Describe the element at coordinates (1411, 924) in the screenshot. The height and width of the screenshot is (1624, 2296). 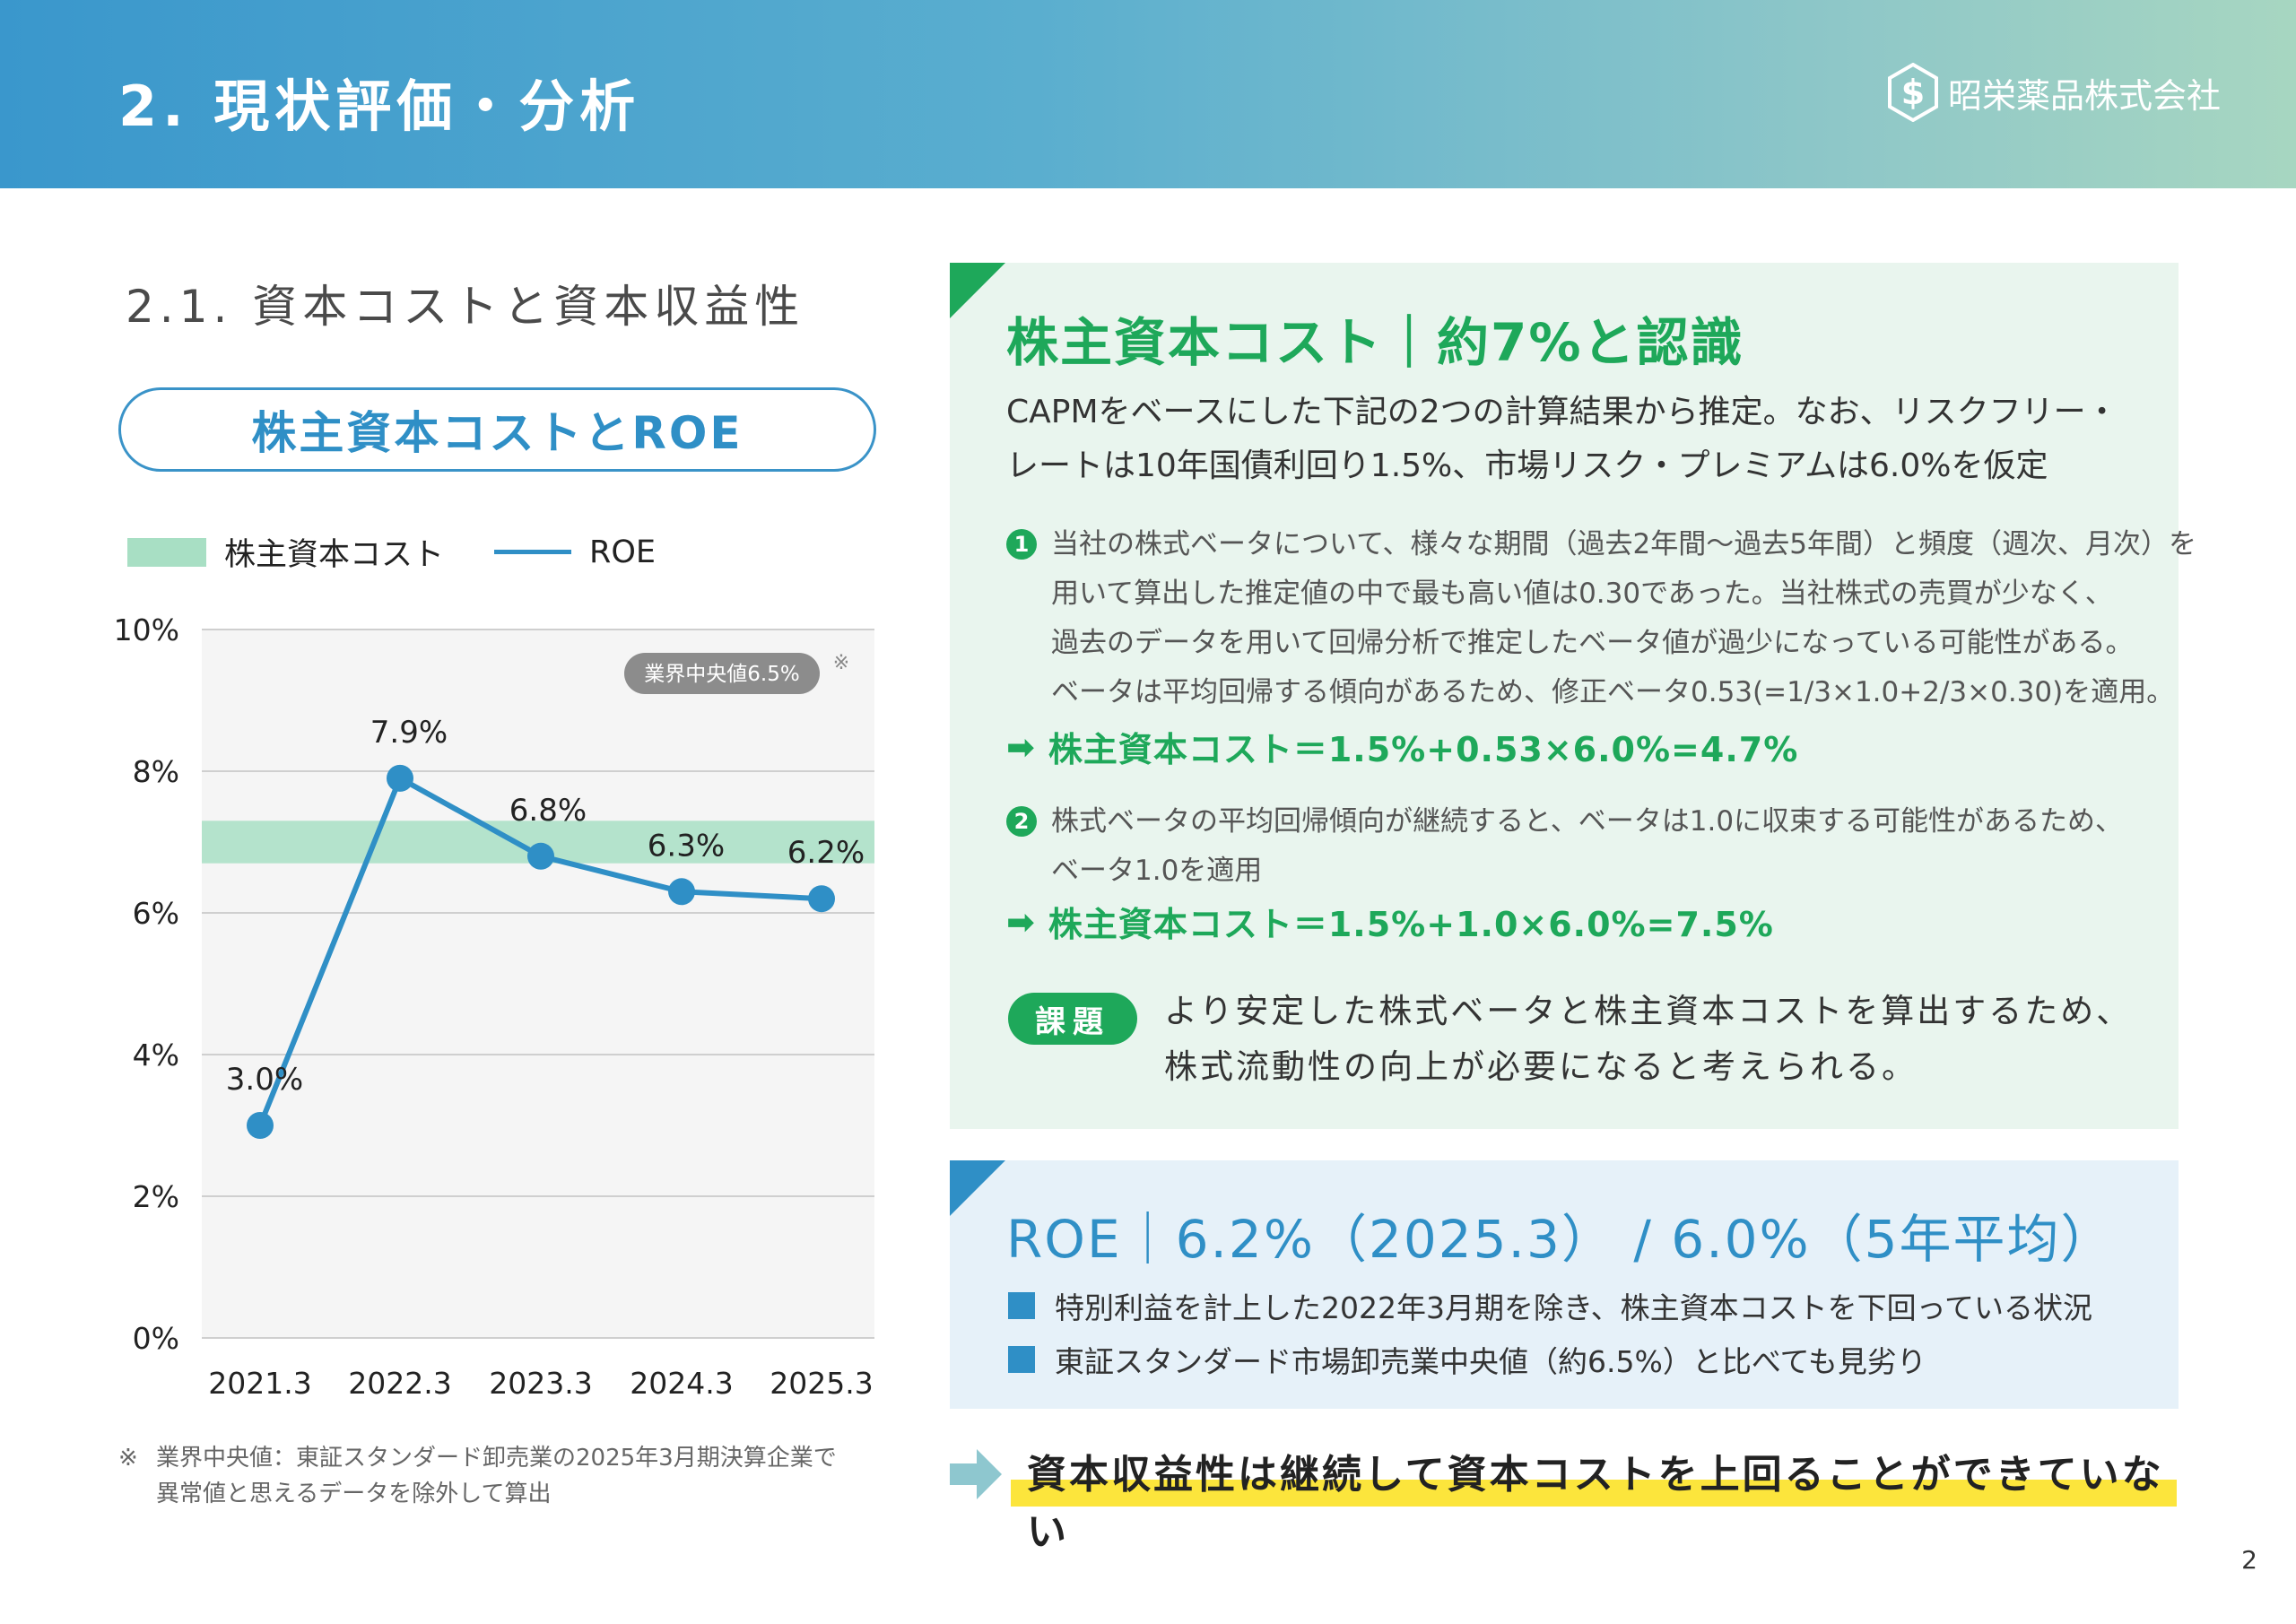
I see `item2-formula: 株主資本コスト＝1.5%+1.0×6.0%=7.5%` at that location.